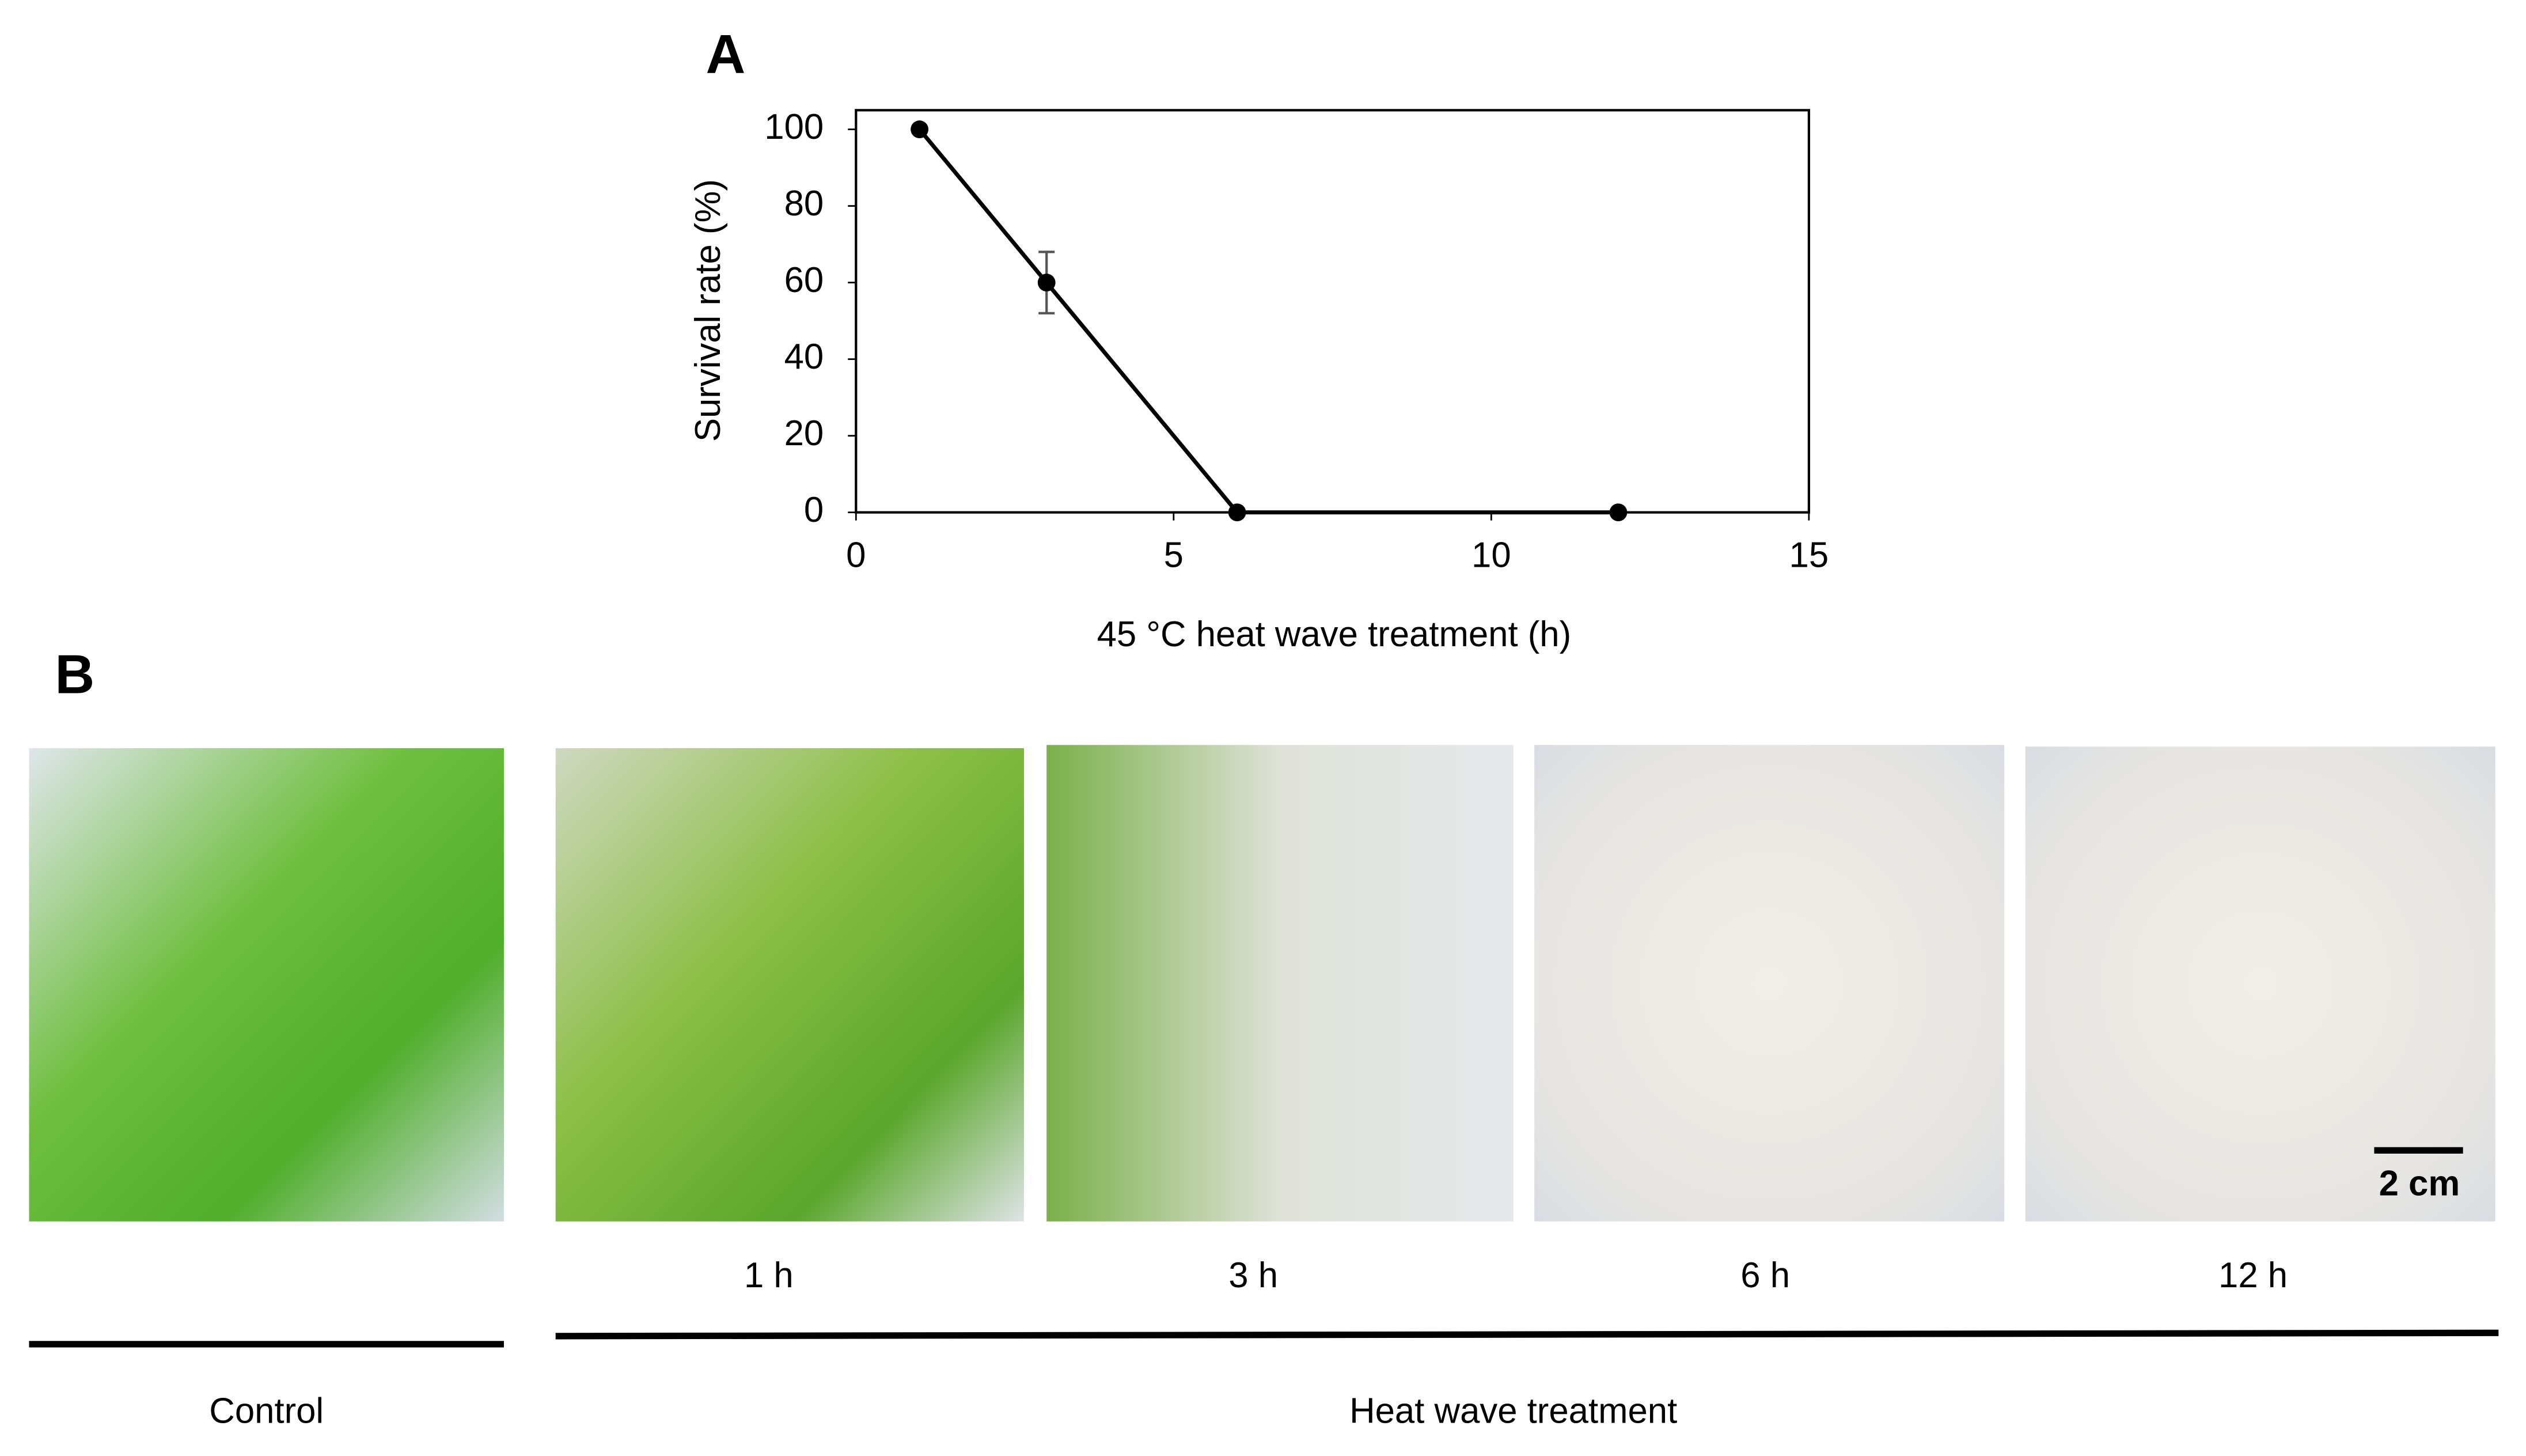  What do you see at coordinates (794, 127) in the screenshot?
I see `y-tick-label: 100` at bounding box center [794, 127].